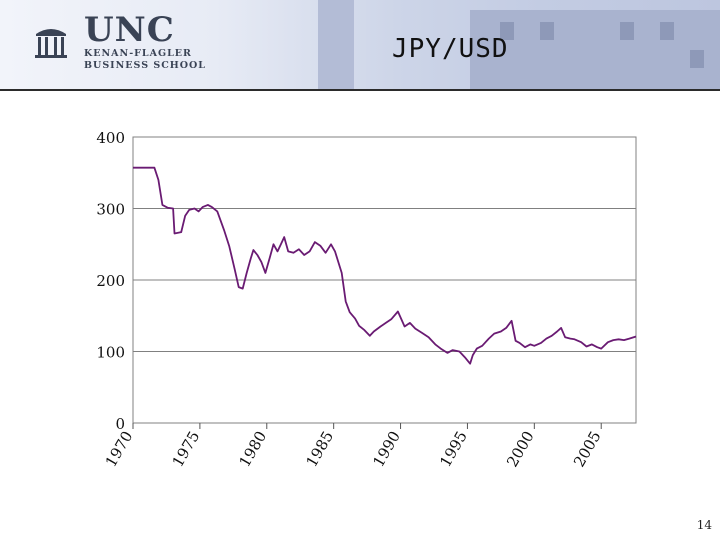 The width and height of the screenshot is (720, 540). What do you see at coordinates (145, 65) in the screenshot?
I see `logo-line-2: BUSINESS SCHOOL` at bounding box center [145, 65].